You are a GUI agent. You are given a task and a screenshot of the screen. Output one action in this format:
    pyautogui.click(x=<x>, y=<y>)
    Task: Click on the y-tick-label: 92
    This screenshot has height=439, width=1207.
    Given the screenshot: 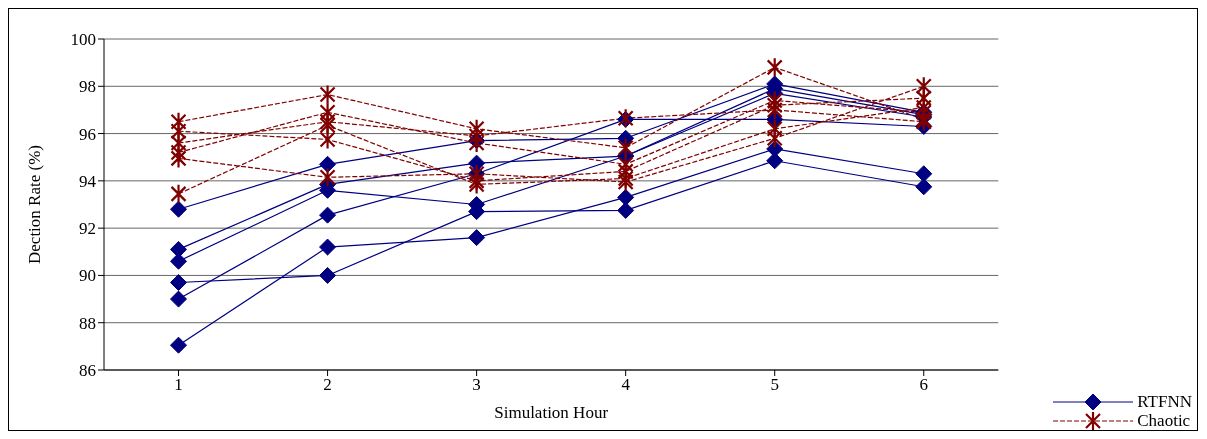 What is the action you would take?
    pyautogui.click(x=87, y=229)
    